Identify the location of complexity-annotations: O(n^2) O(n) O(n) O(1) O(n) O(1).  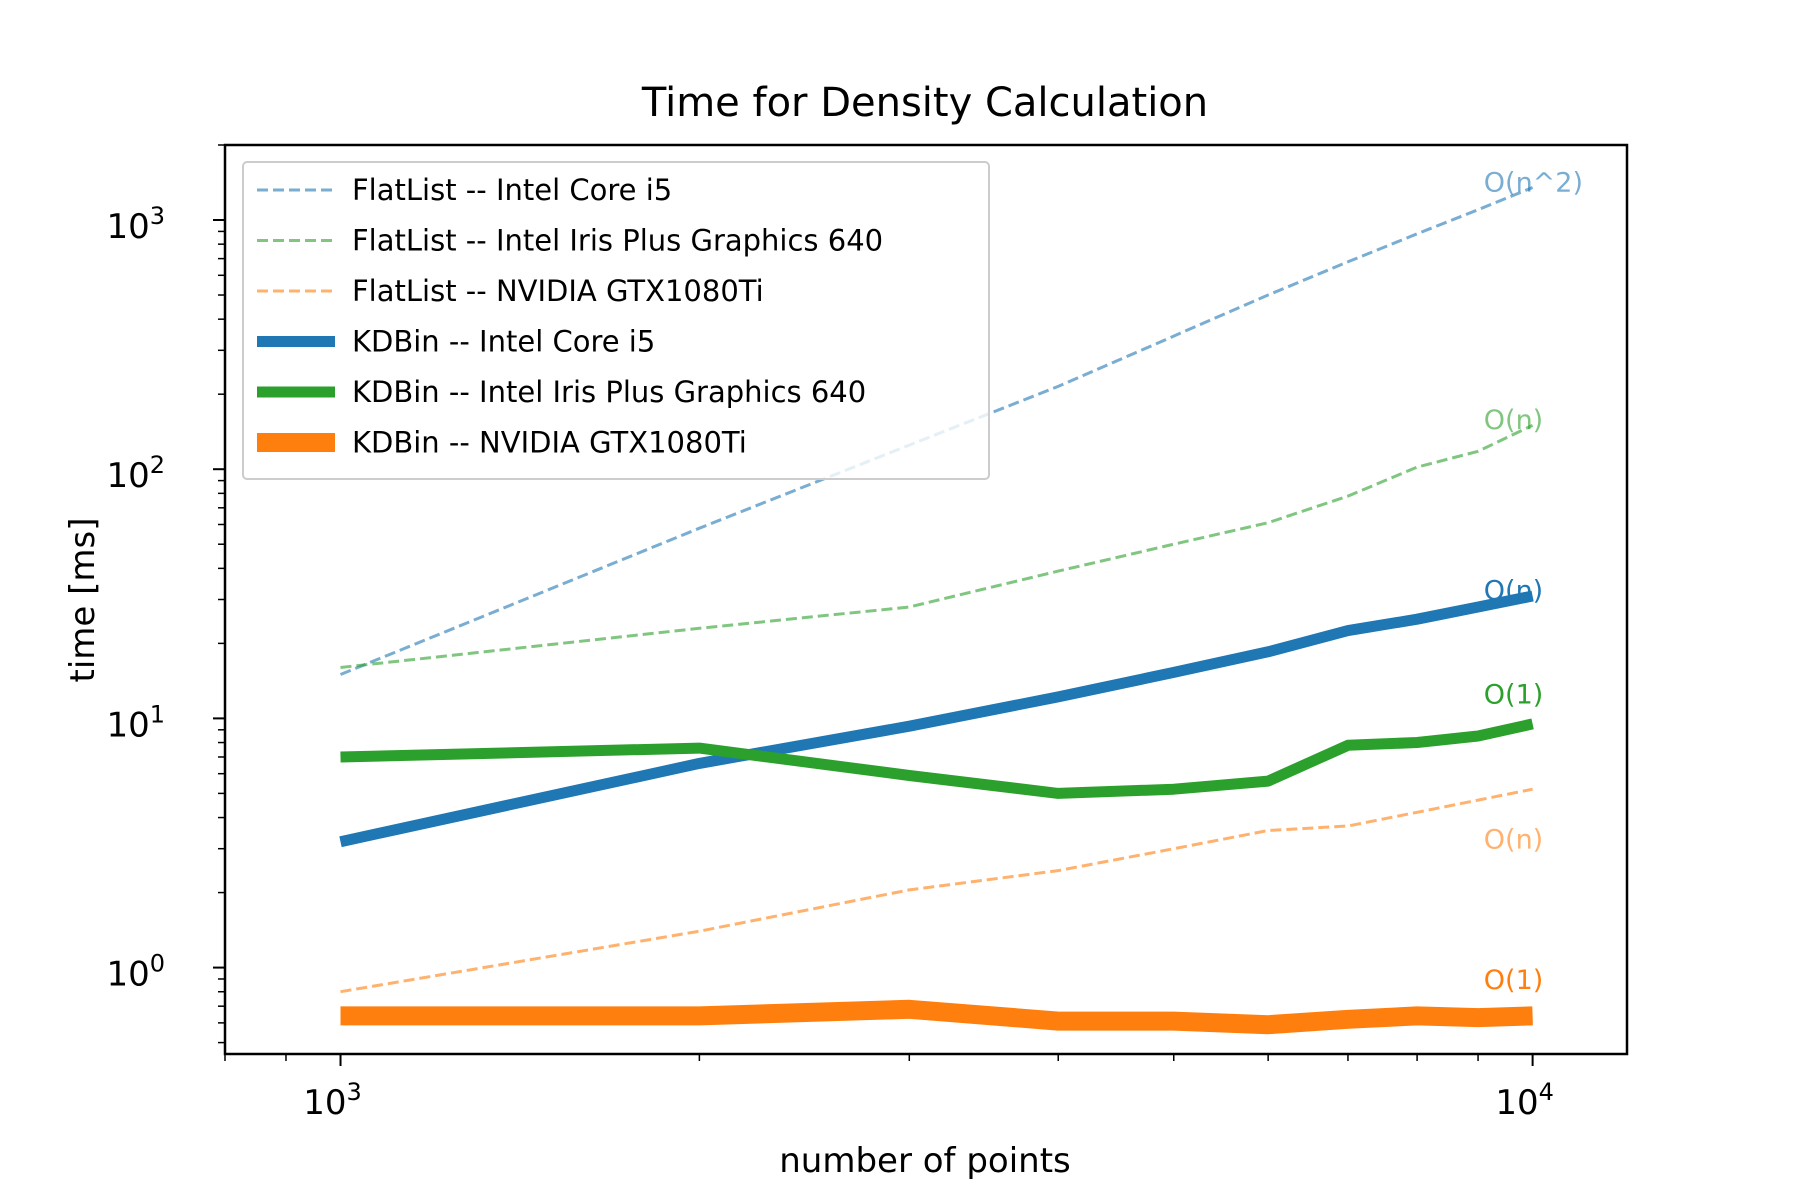
(1533, 582).